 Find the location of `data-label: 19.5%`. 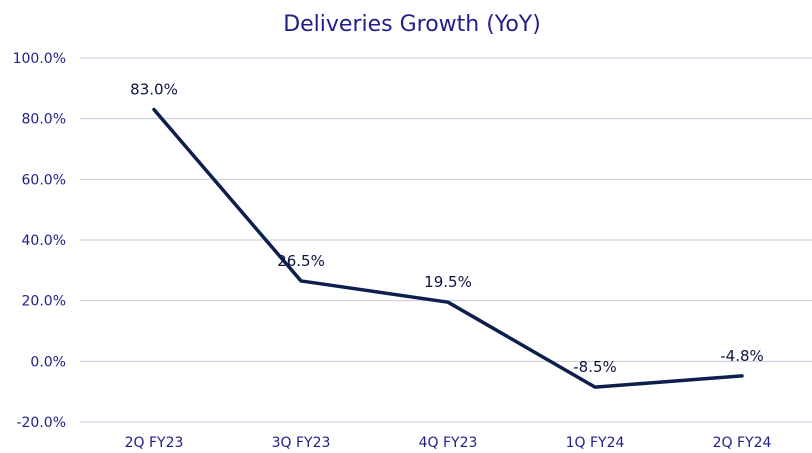

data-label: 19.5% is located at coordinates (448, 282).